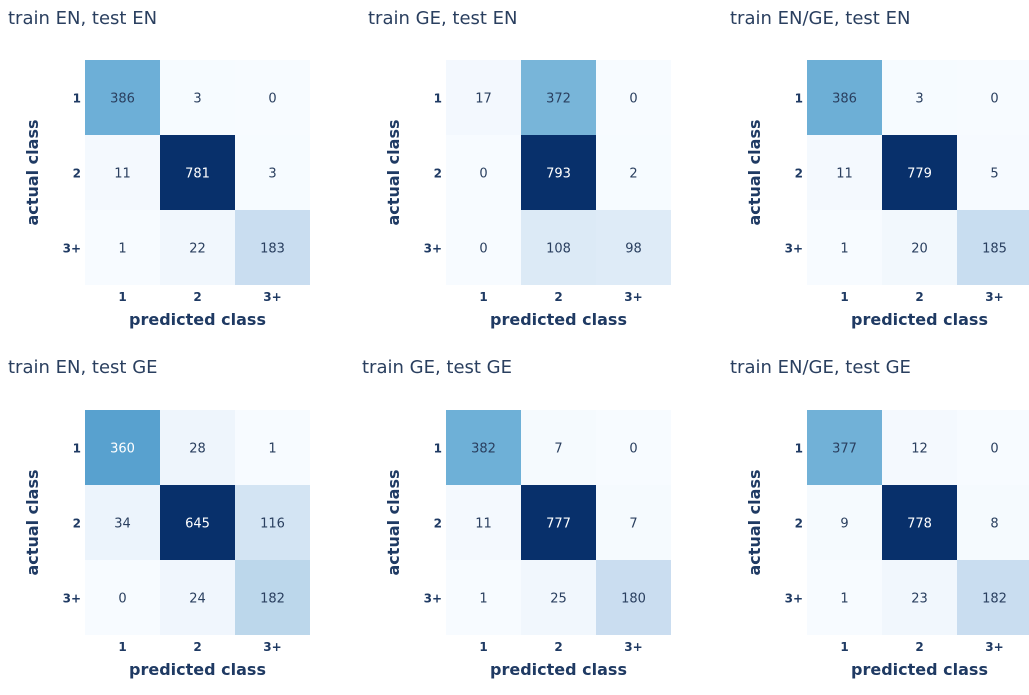 The image size is (1029, 695). I want to click on cell-value-label: 116, so click(272, 524).